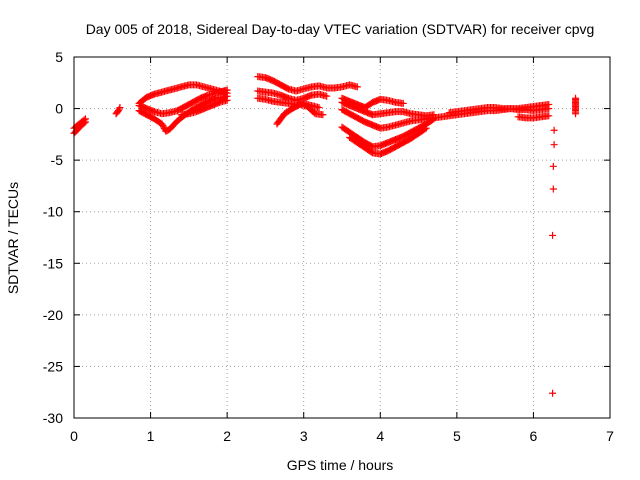  Describe the element at coordinates (53, 263) in the screenshot. I see `y-tick-label: -15` at that location.